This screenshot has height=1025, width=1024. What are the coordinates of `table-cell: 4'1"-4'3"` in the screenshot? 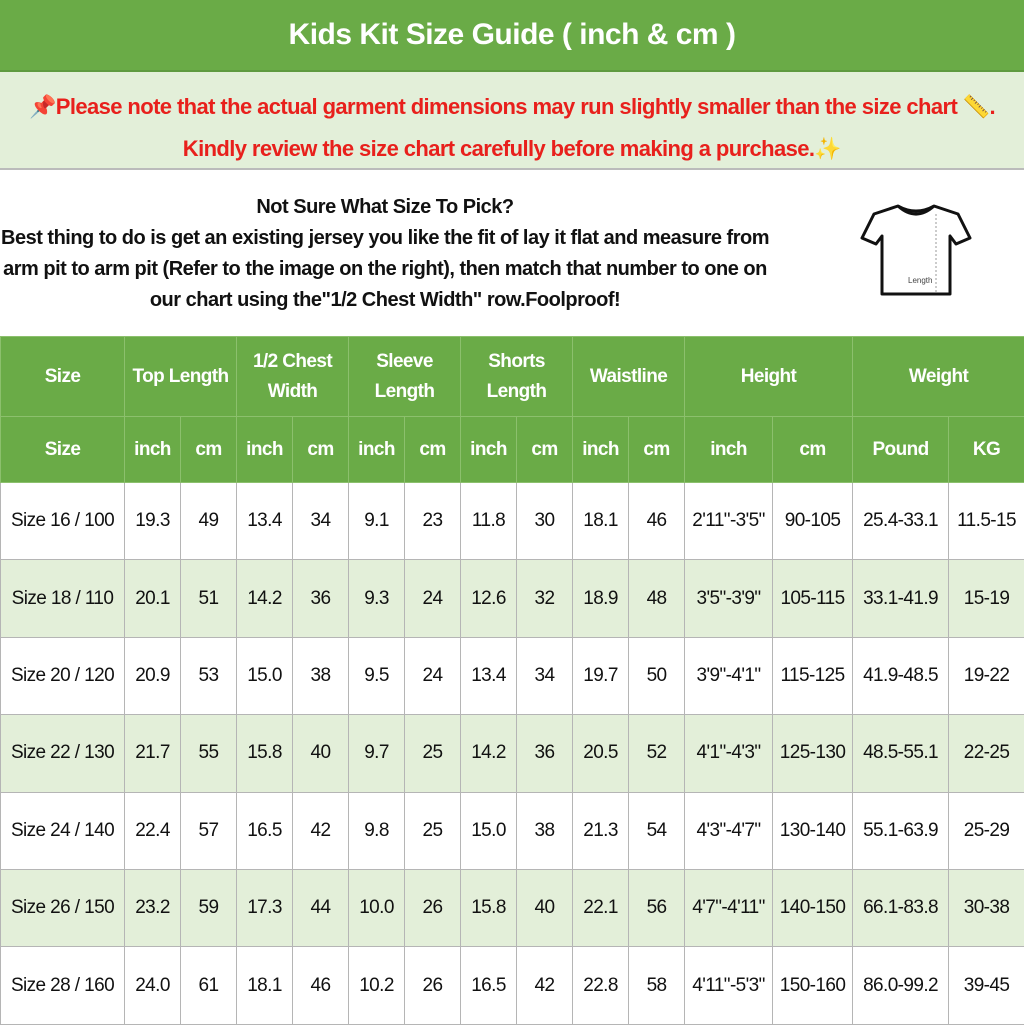 It's located at (729, 753).